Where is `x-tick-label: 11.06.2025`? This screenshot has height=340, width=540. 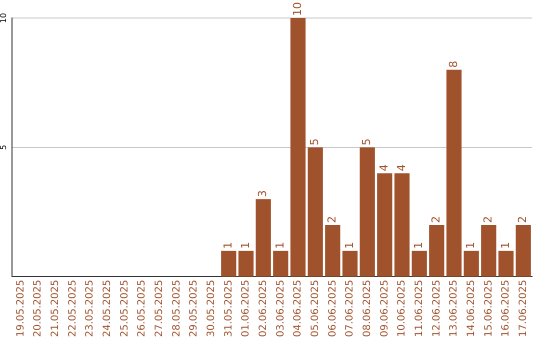 x-tick-label: 11.06.2025 is located at coordinates (419, 309).